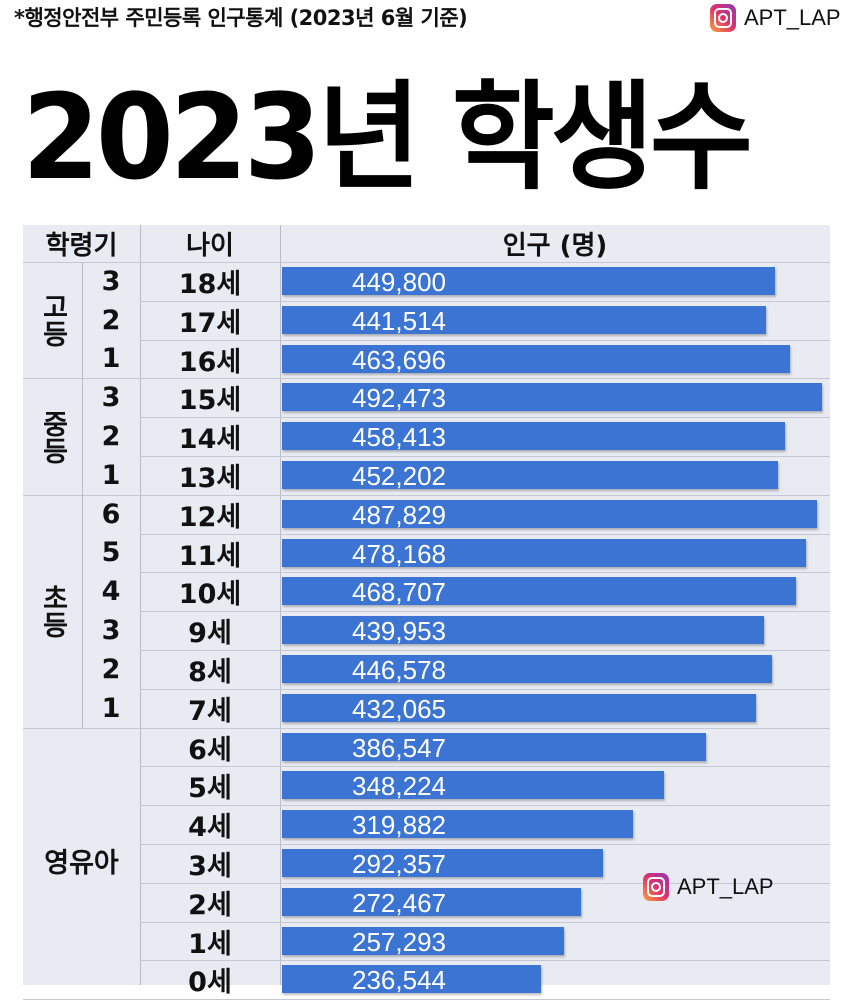  I want to click on age-label: 14세, so click(210, 440).